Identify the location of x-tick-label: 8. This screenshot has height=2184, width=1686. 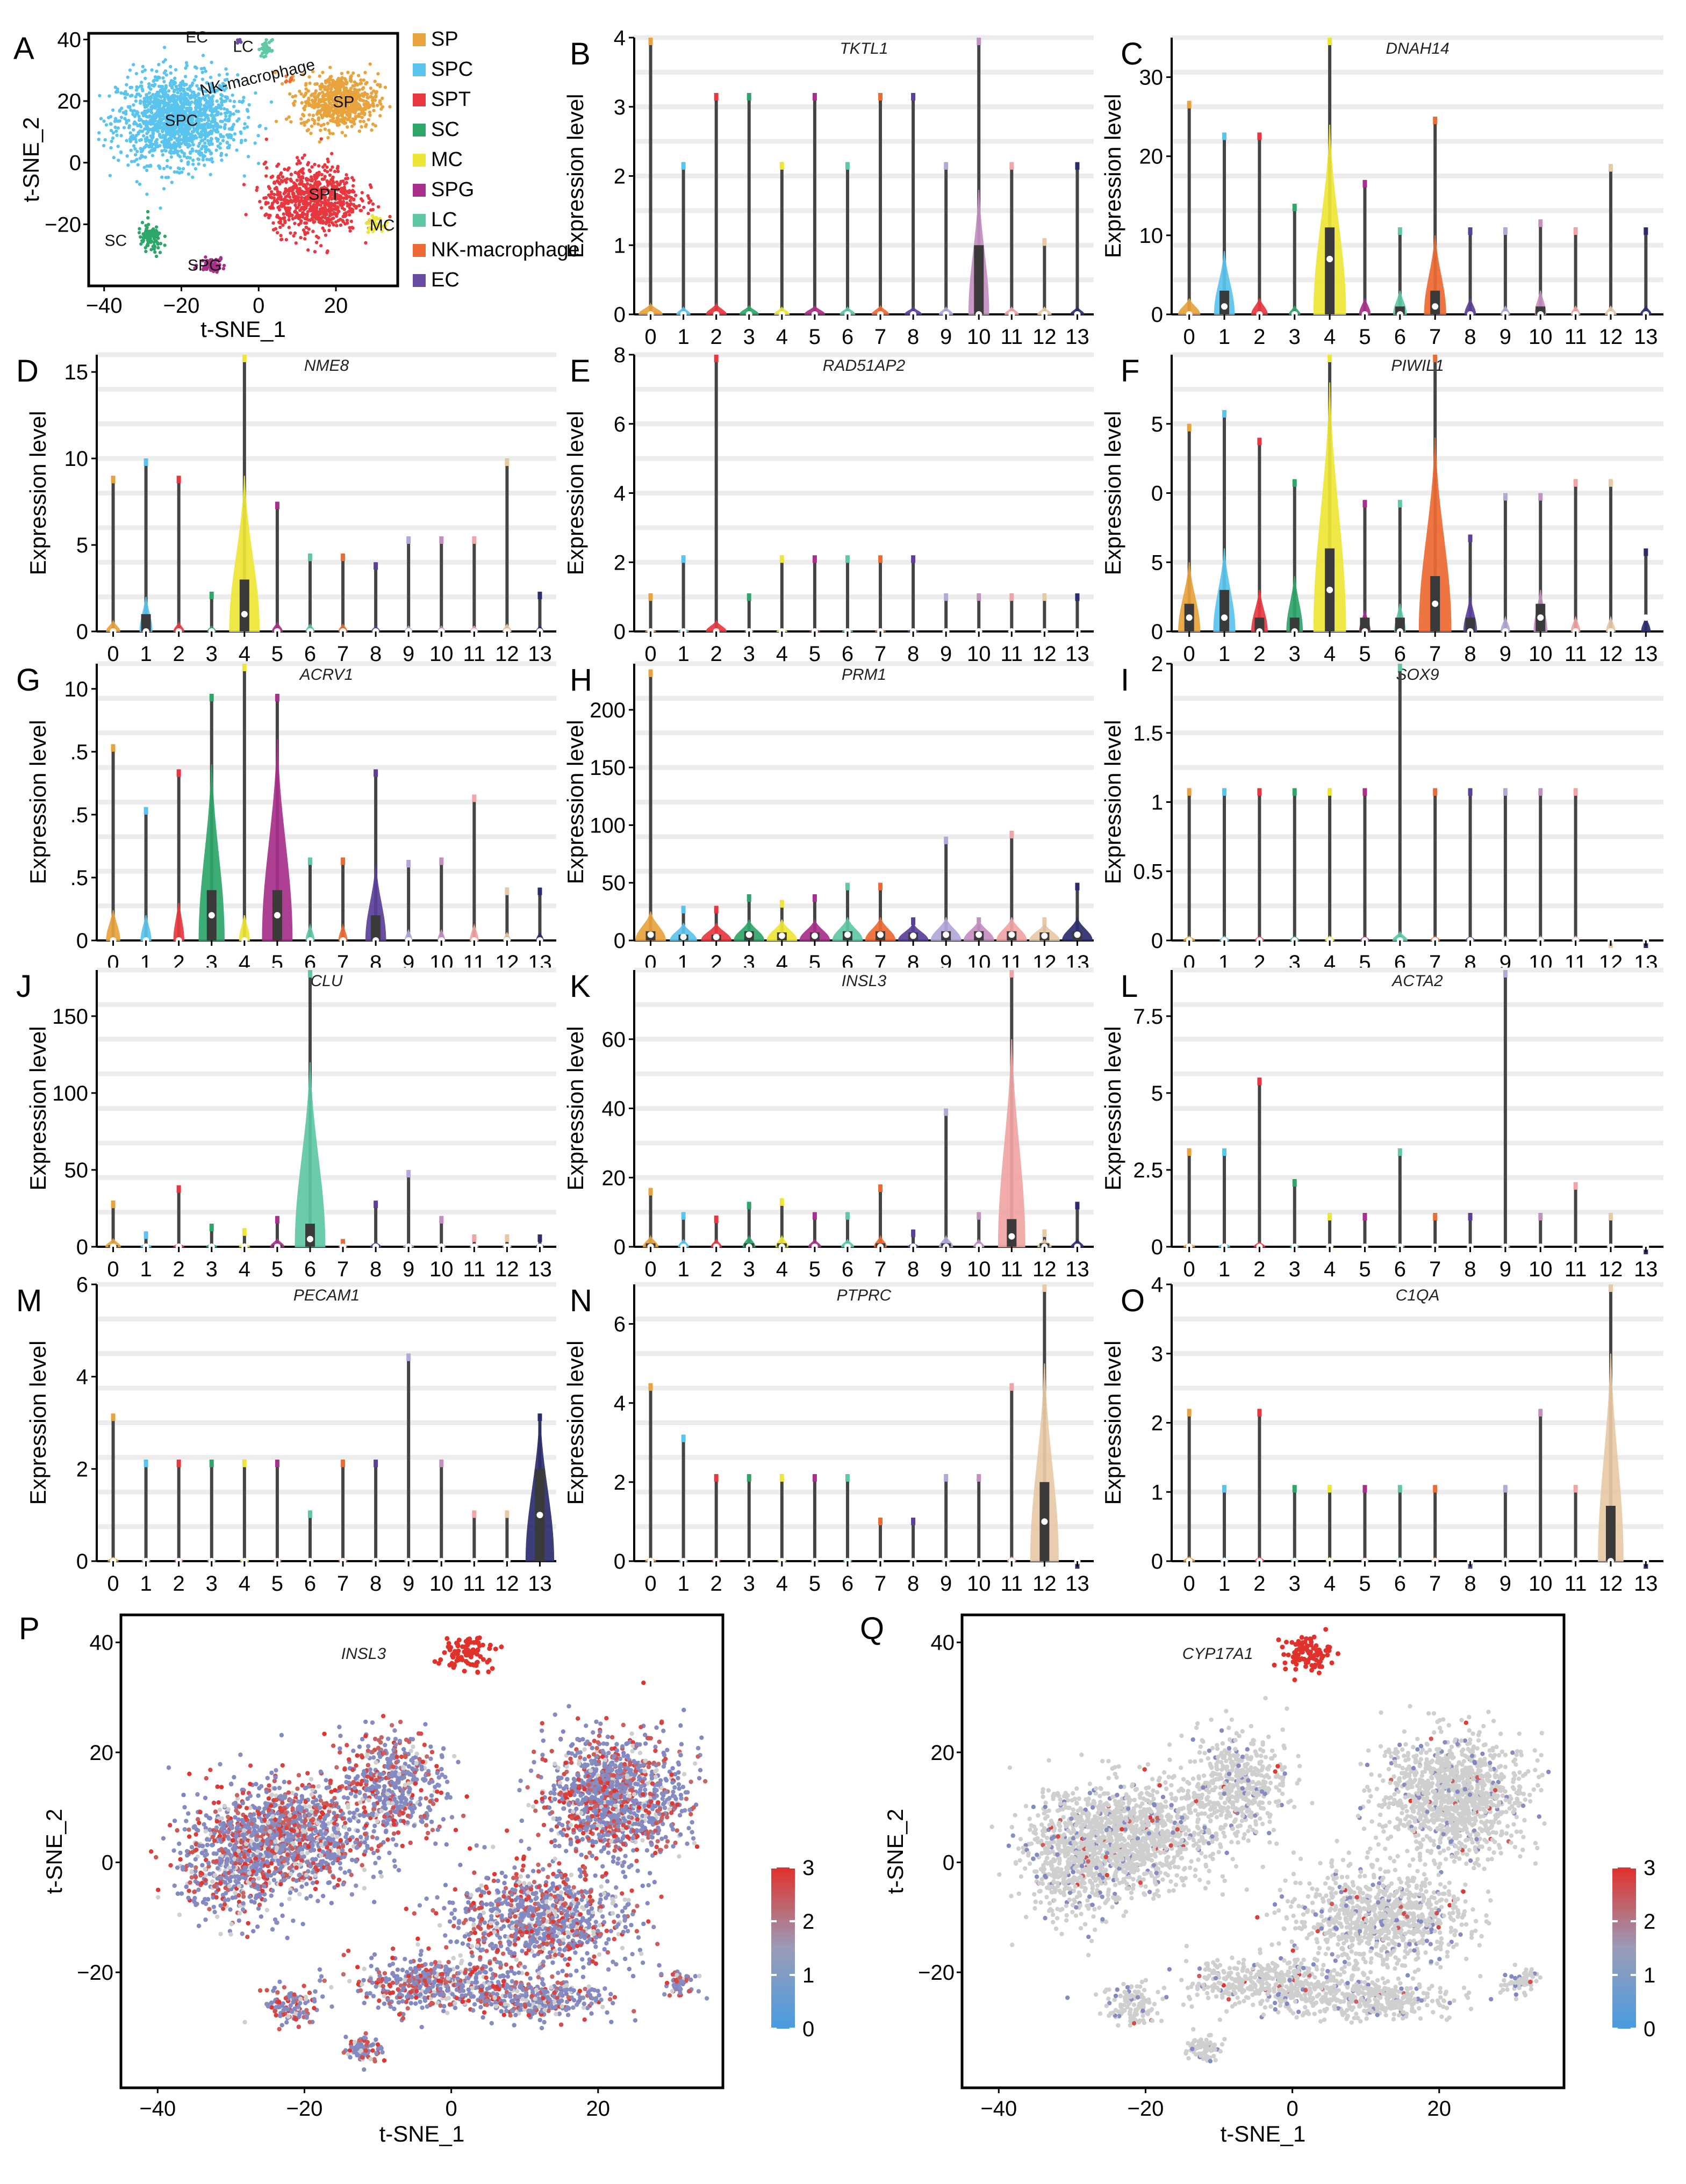
(1470, 337).